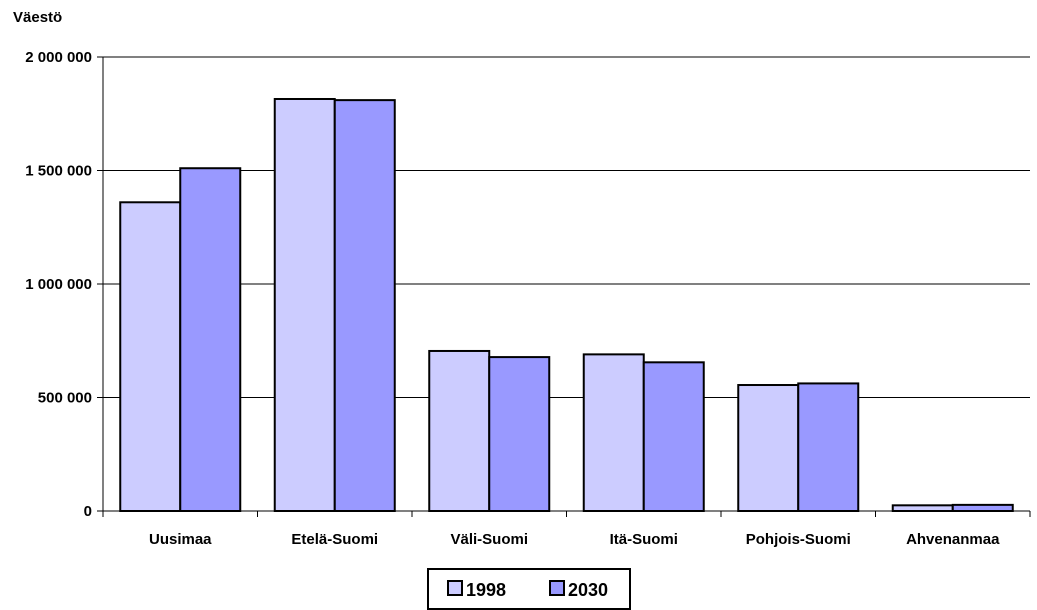 This screenshot has height=610, width=1037. What do you see at coordinates (150, 356) in the screenshot?
I see `bar-1998-Uusimaa` at bounding box center [150, 356].